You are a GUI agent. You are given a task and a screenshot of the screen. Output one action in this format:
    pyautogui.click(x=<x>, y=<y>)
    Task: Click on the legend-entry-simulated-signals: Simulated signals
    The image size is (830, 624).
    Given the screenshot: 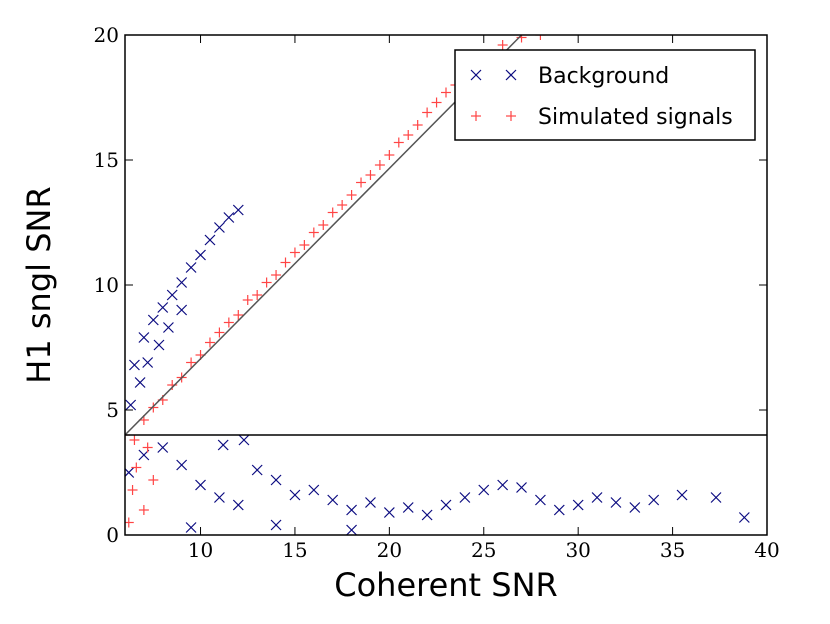 What is the action you would take?
    pyautogui.click(x=602, y=117)
    